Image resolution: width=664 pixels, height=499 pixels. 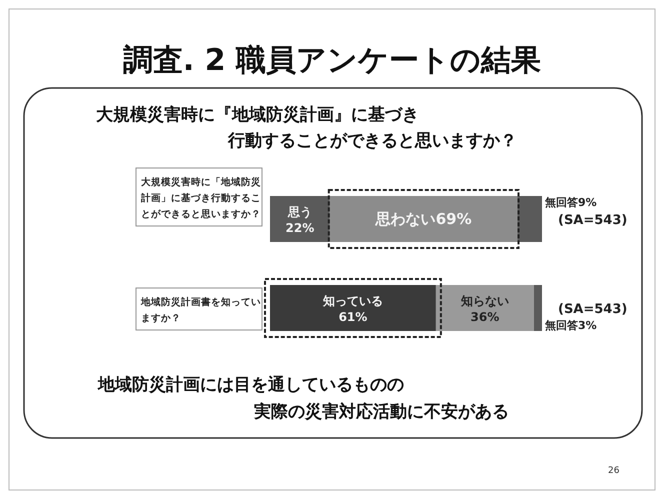 I want to click on data-label: 知らない 36%, so click(x=484, y=309).